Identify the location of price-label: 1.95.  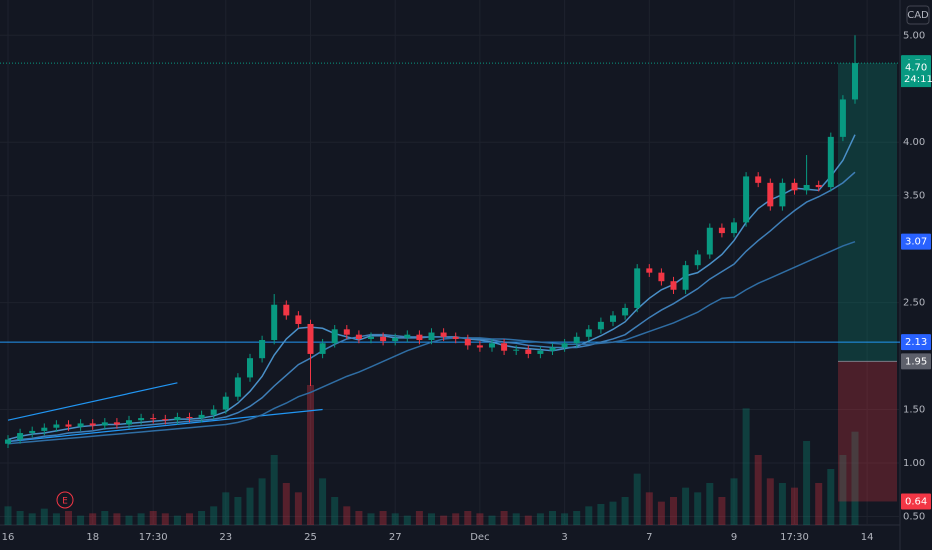
(916, 361).